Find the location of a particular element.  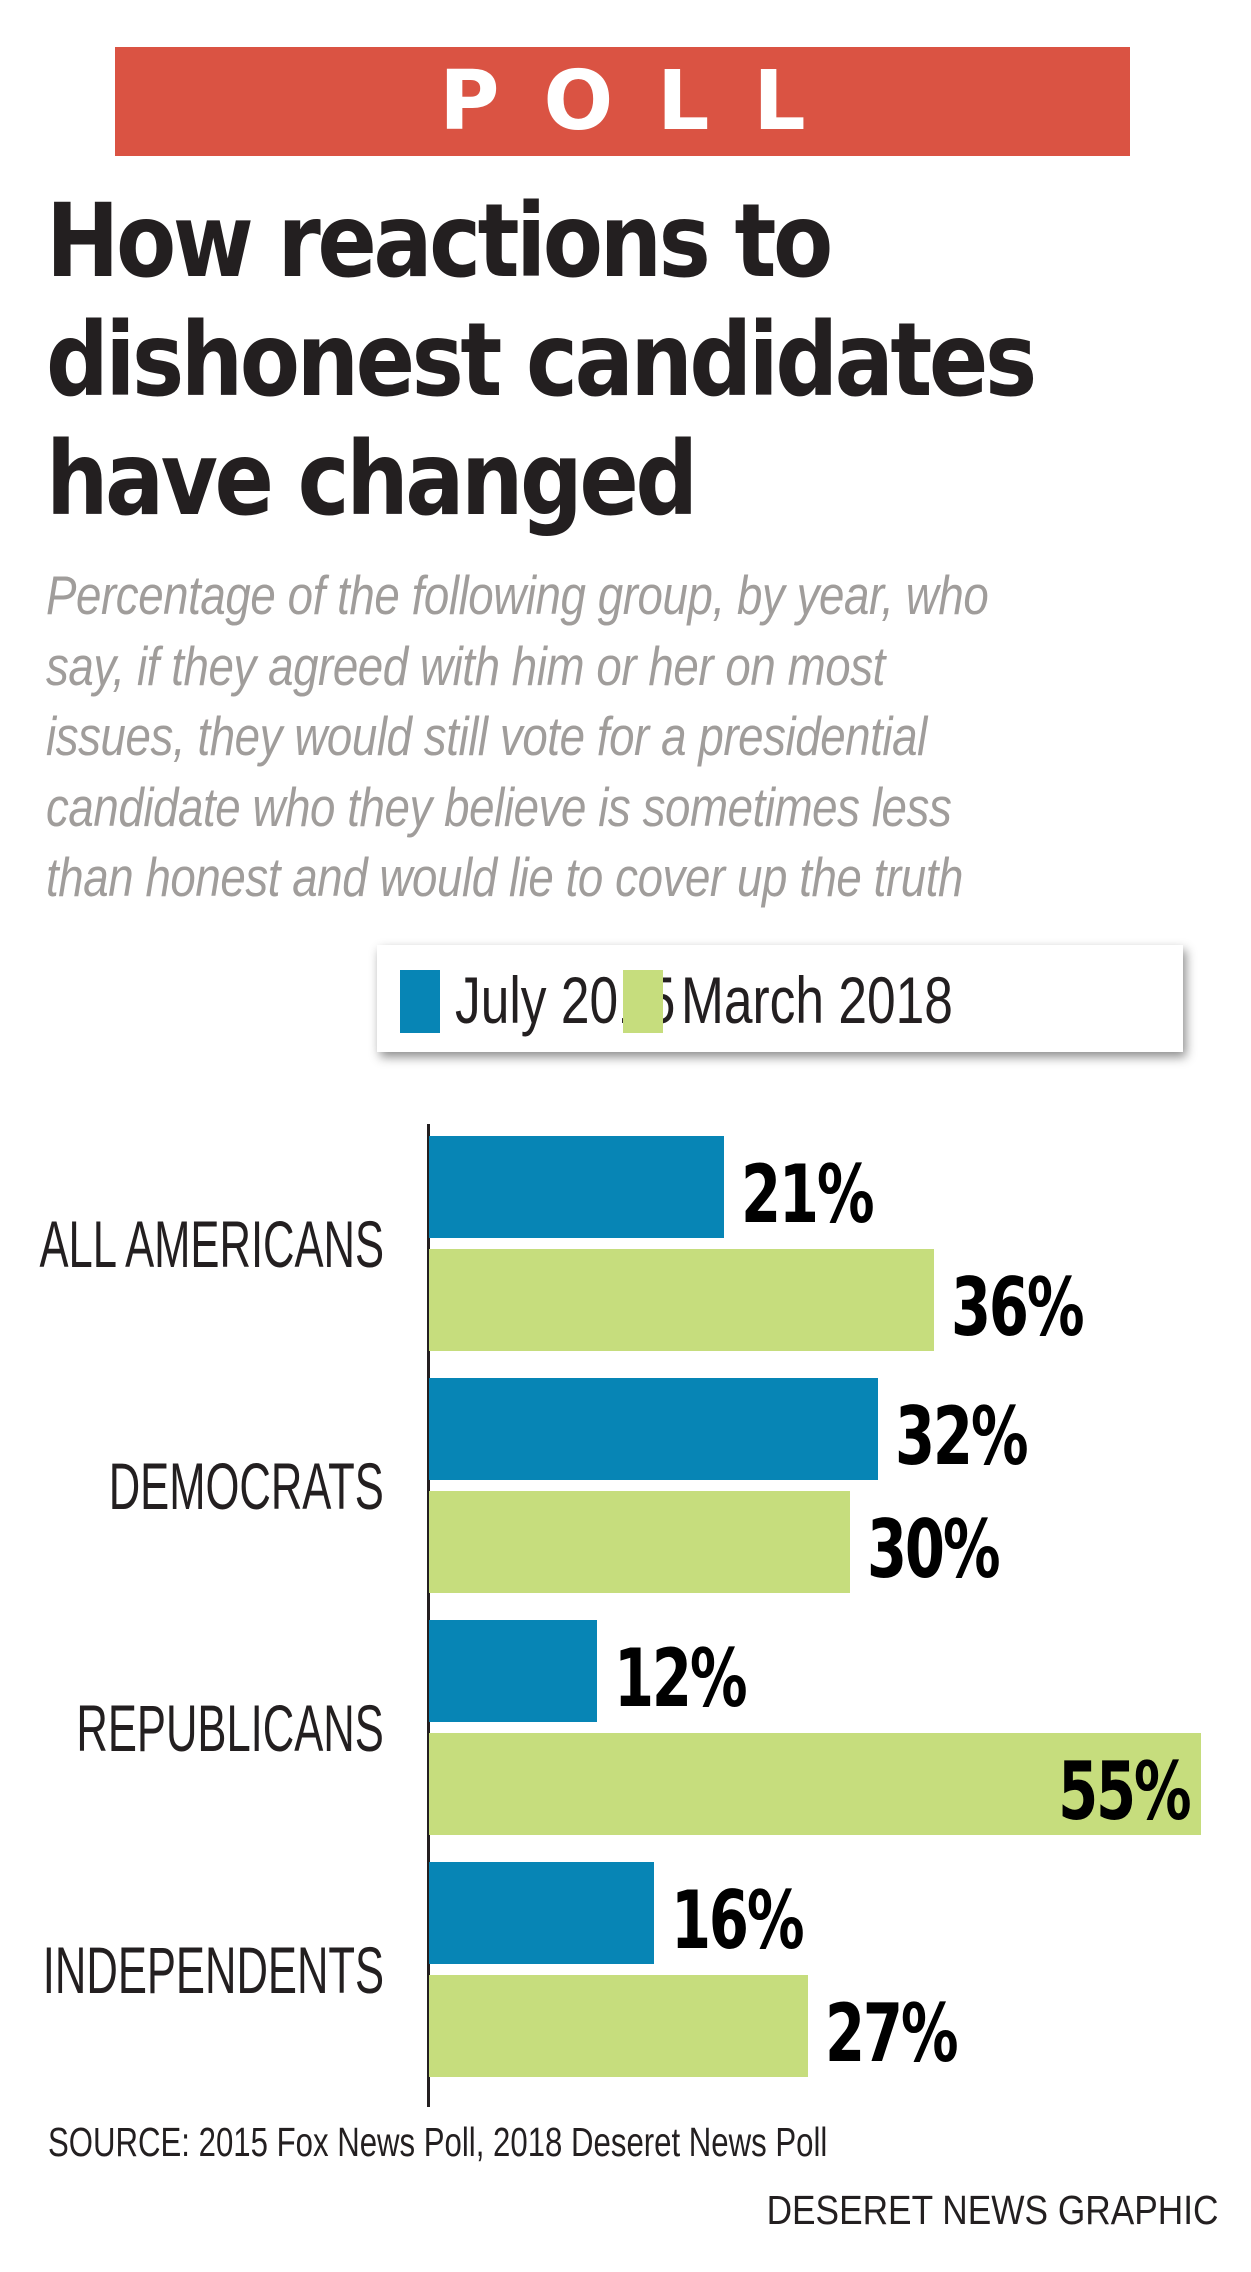

category-label: INDEPENDENTS is located at coordinates (213, 1969).